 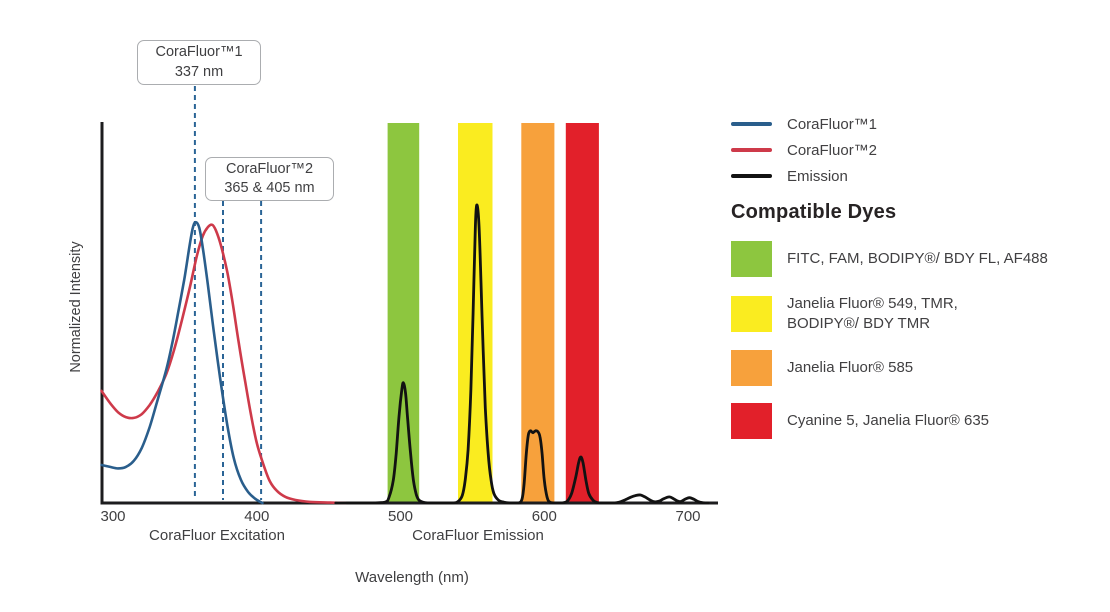 I want to click on legend-item-emission: Emission, so click(x=918, y=176).